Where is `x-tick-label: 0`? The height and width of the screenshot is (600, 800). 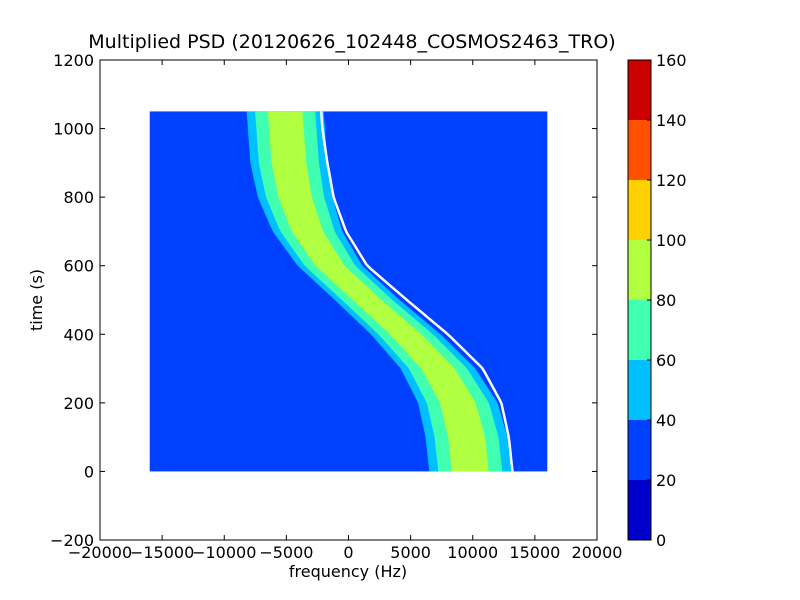 x-tick-label: 0 is located at coordinates (348, 552).